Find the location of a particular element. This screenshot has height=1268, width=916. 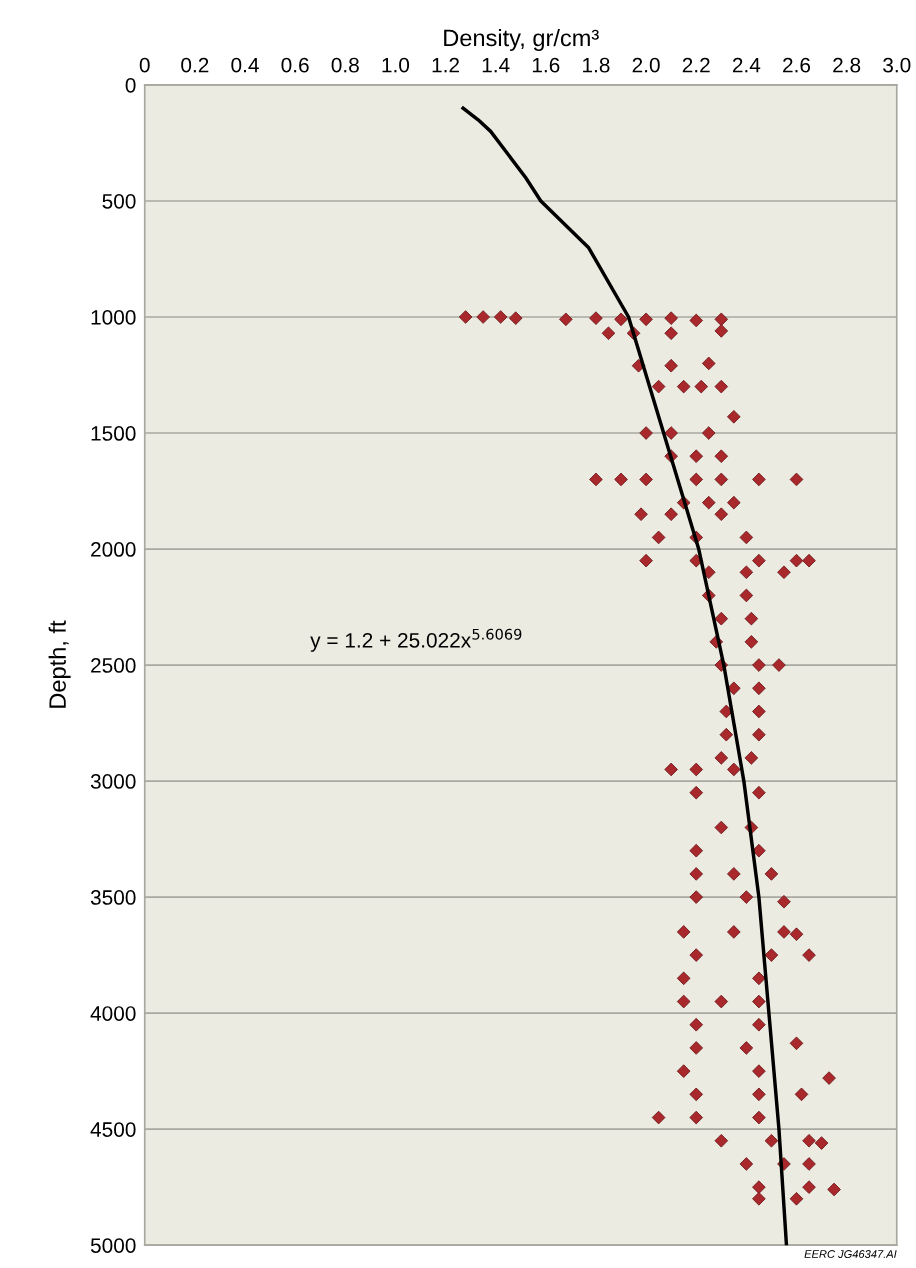

y-tick-label: 5000 is located at coordinates (113, 1245).